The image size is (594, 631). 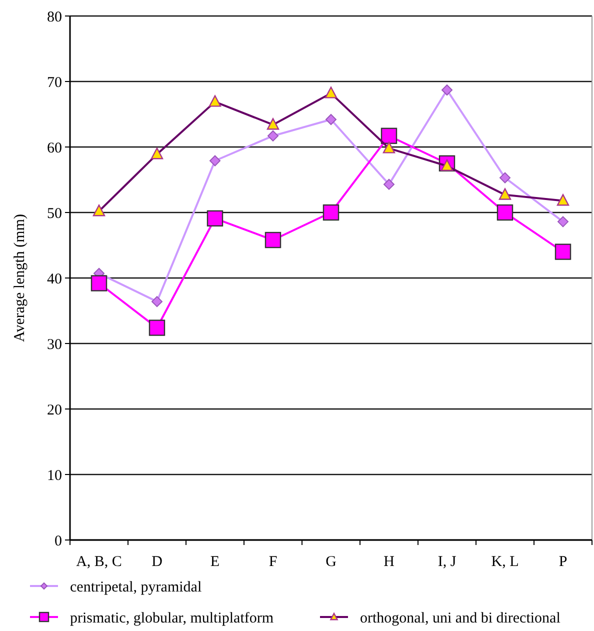 I want to click on y-tick-label: 30, so click(x=54, y=344).